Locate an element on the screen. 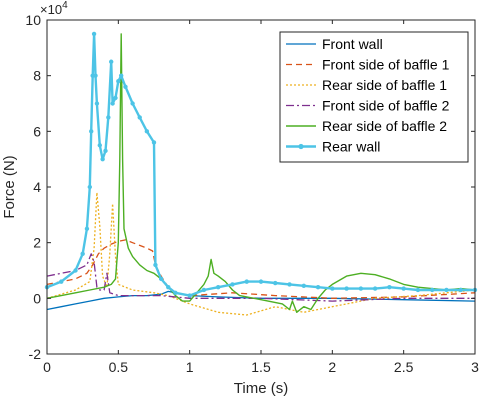 This screenshot has width=484, height=402. y-tick-label: 6 is located at coordinates (37, 131).